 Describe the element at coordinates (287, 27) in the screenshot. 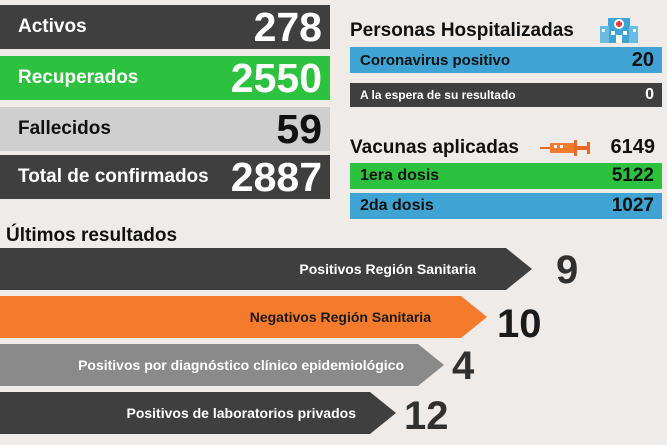

I see `stat-activos-value: 278` at that location.